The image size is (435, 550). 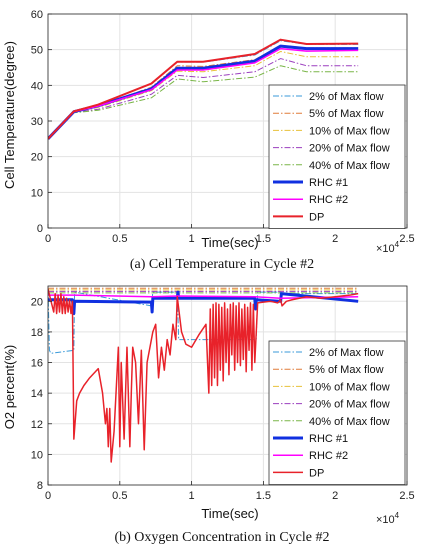 I want to click on series-line-dp, so click(x=203, y=89).